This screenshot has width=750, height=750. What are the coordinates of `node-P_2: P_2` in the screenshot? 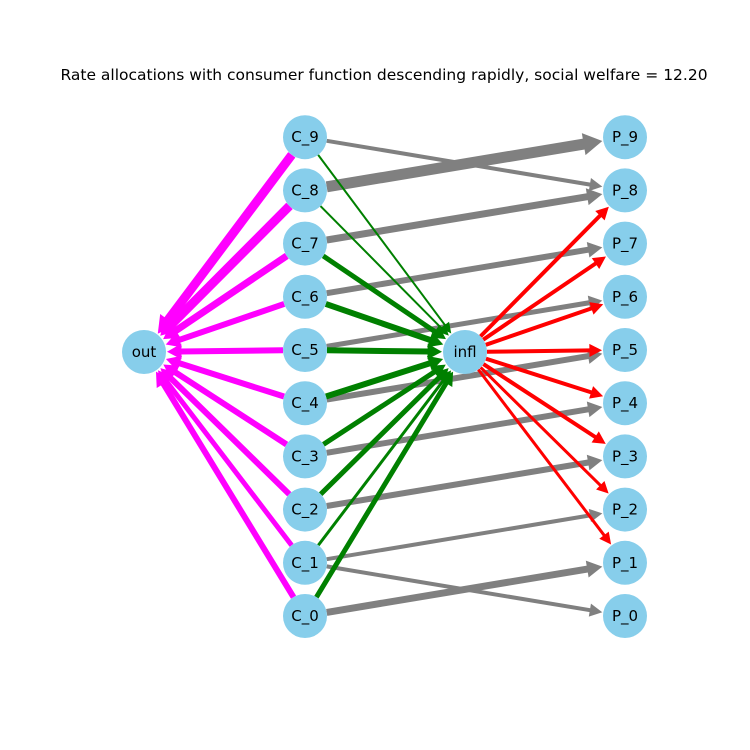 It's located at (625, 509).